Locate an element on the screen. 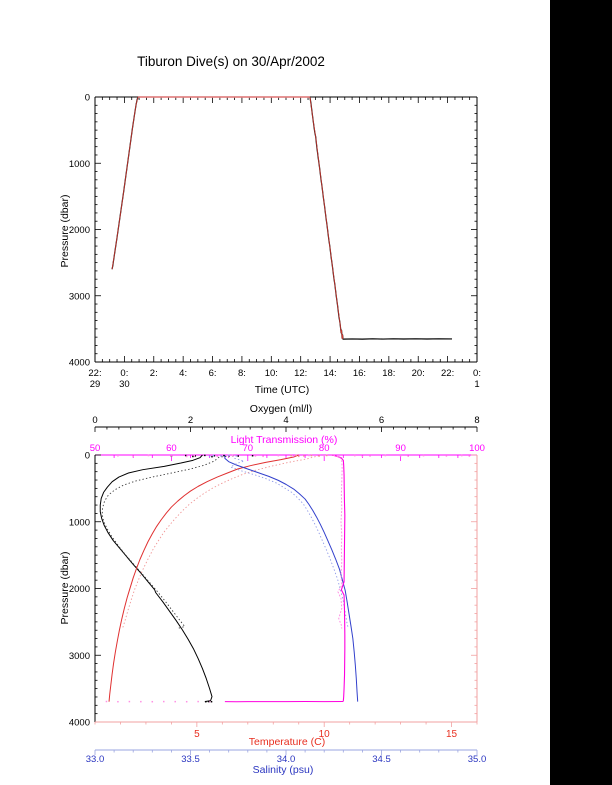 This screenshot has height=785, width=612. svg-text: 50 is located at coordinates (95, 448).